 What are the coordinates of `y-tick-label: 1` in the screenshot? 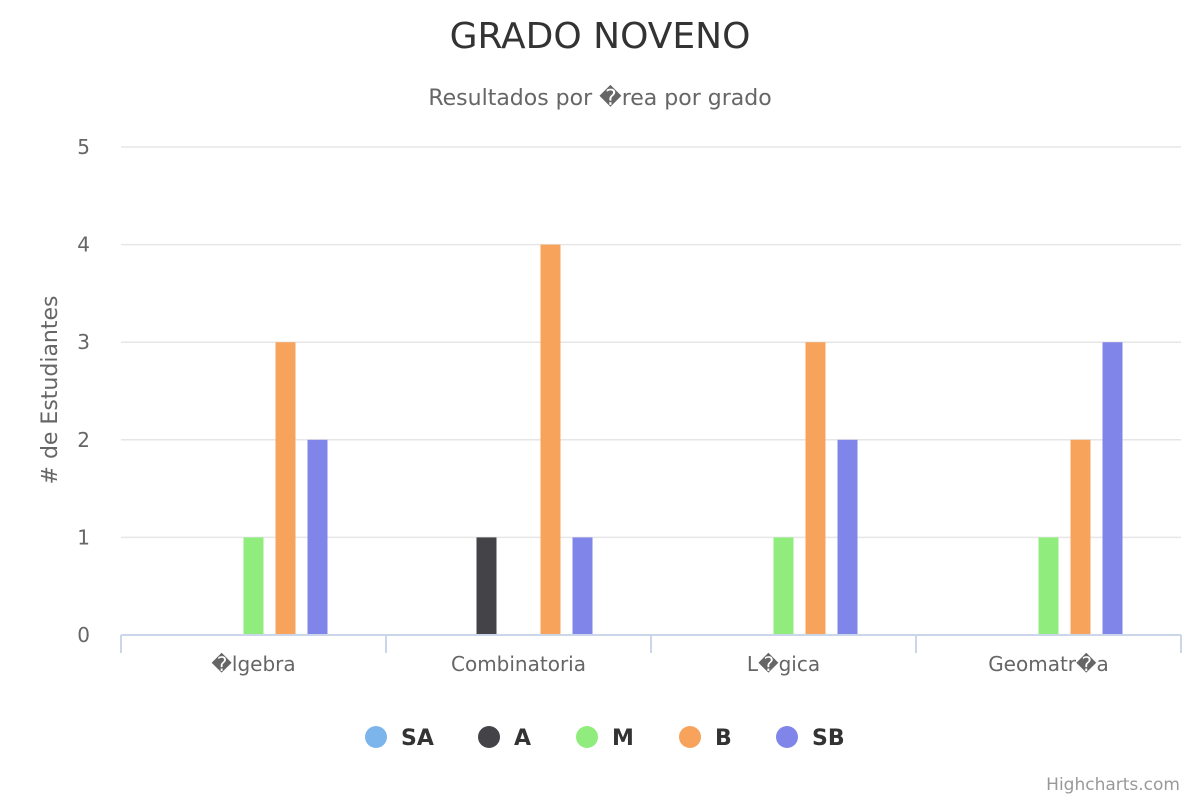 It's located at (83, 537).